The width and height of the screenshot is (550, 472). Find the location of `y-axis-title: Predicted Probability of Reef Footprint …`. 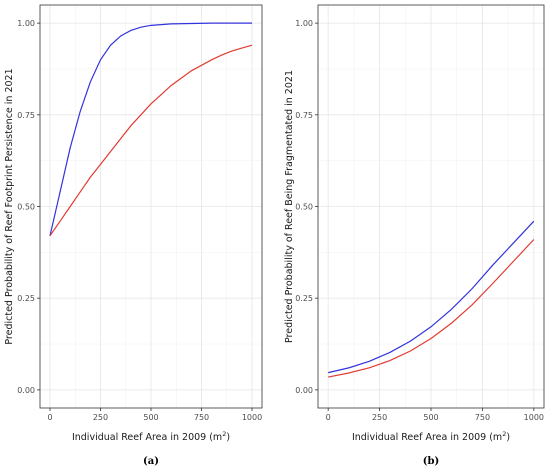

y-axis-title: Predicted Probability of Reef Footprint … is located at coordinates (9, 206).